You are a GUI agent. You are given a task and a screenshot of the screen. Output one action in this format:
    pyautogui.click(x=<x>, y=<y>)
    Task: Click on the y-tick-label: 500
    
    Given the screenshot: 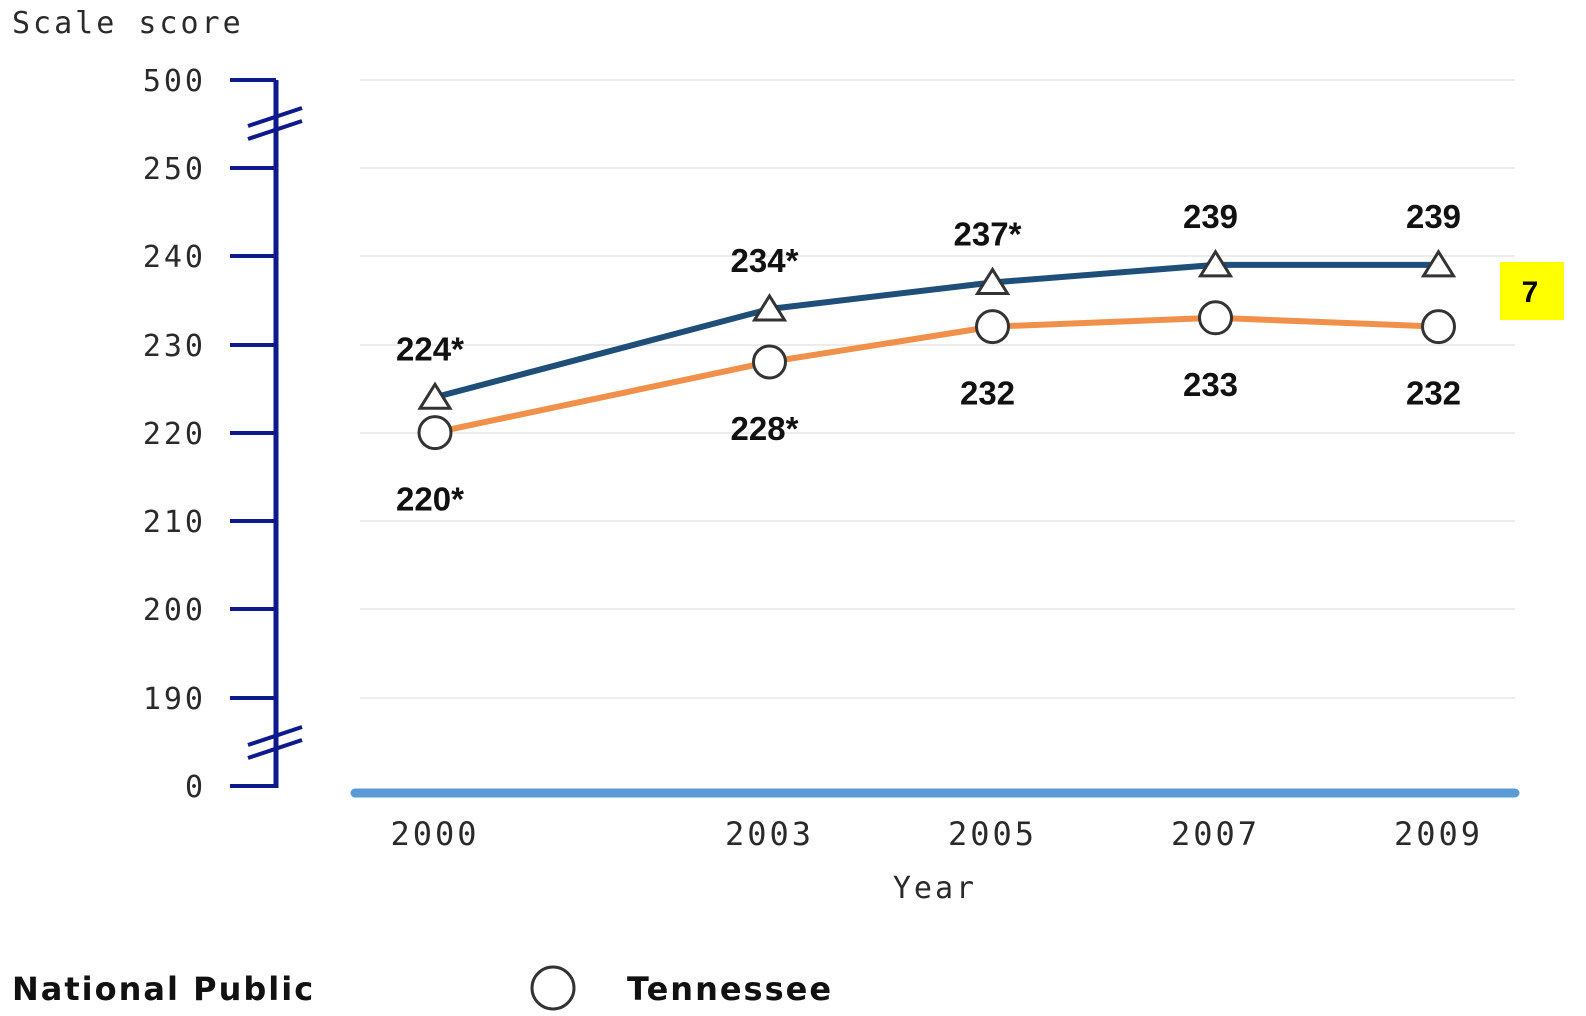 What is the action you would take?
    pyautogui.click(x=174, y=81)
    